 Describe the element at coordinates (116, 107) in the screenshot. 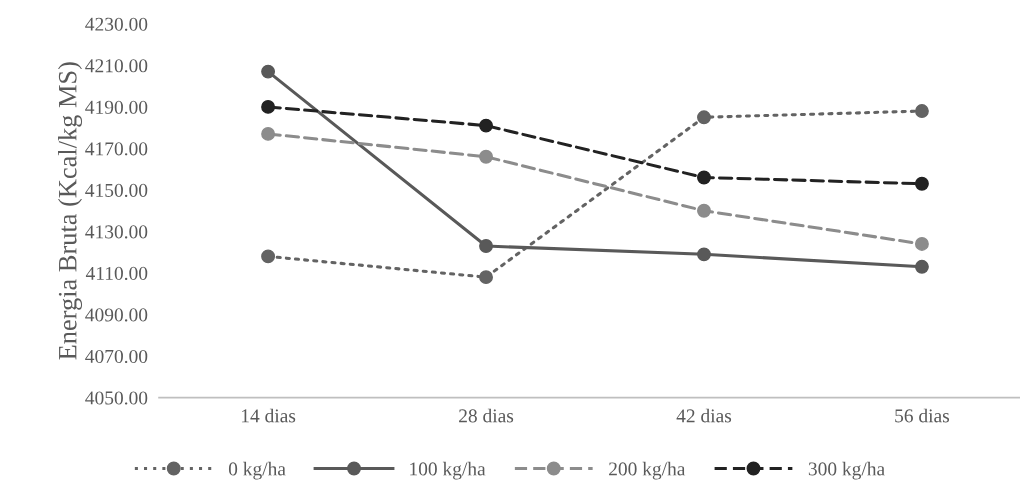

I see `y-tick-label: 4190.00` at that location.